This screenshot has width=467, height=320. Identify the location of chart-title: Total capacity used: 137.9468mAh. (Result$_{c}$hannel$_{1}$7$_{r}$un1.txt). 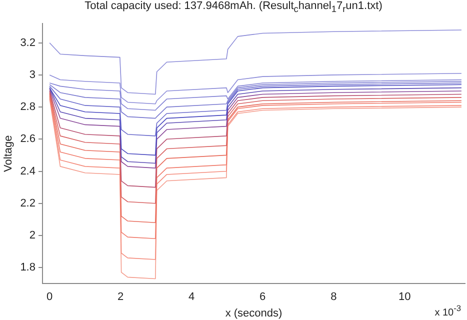
(234, 8).